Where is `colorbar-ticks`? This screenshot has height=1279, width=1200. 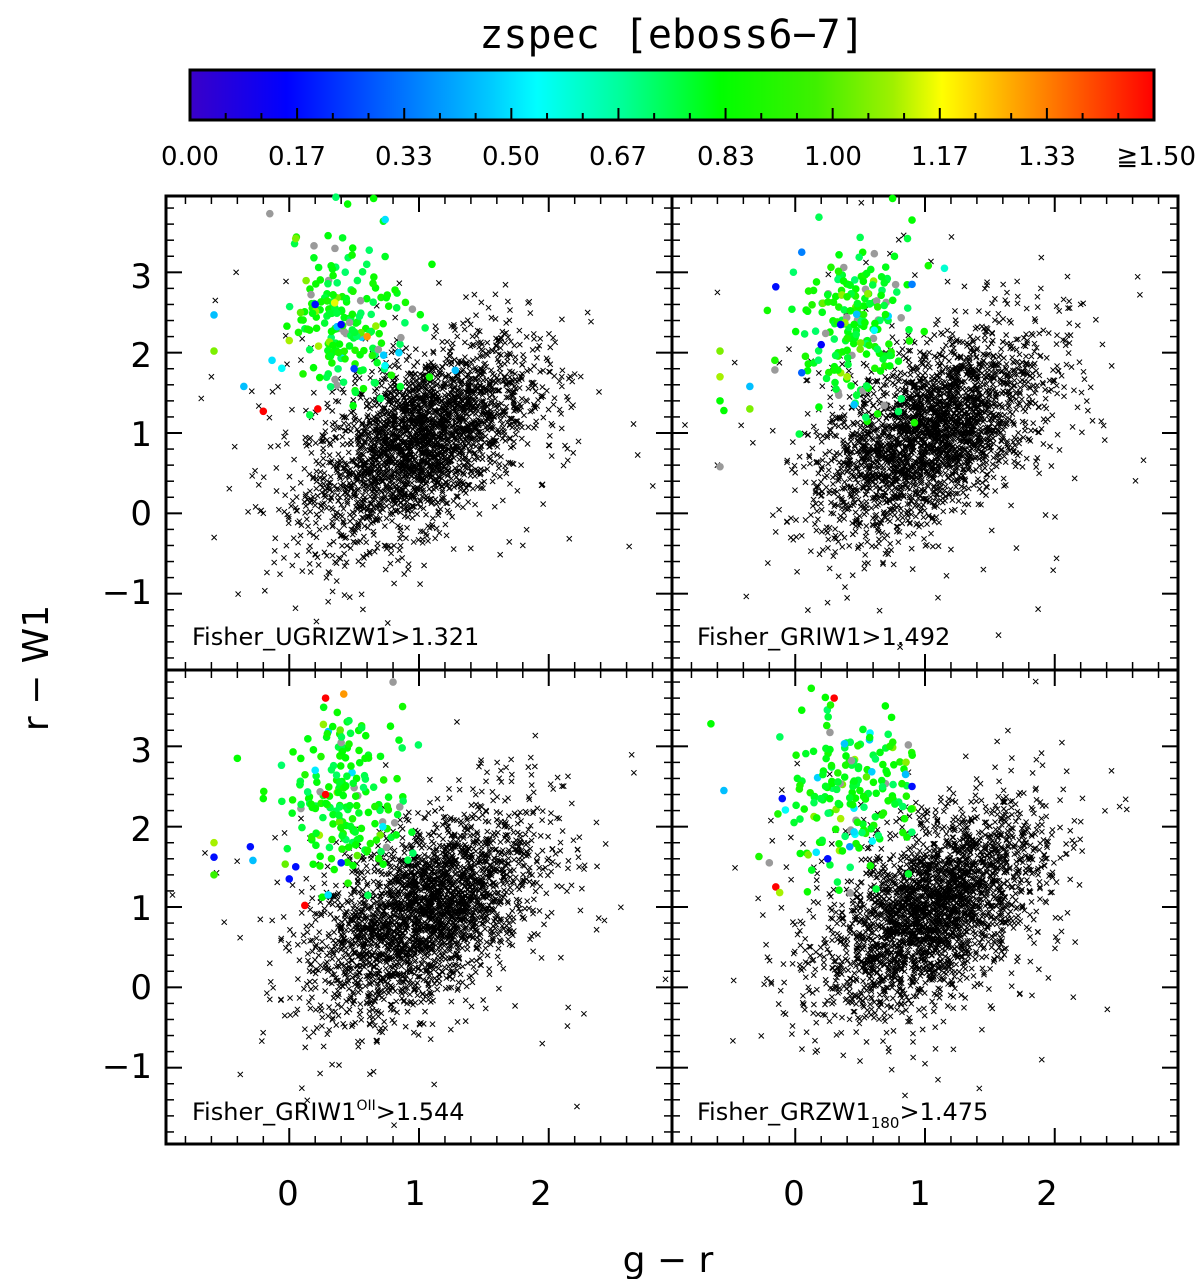 colorbar-ticks is located at coordinates (672, 114).